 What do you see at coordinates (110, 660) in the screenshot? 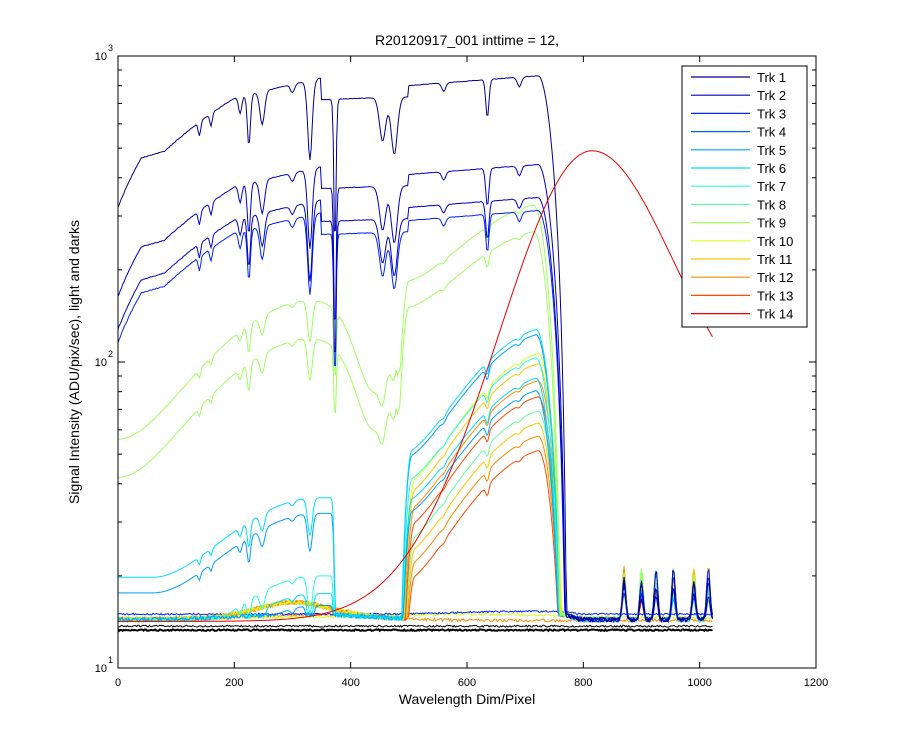
I see `y-tick-label-exponent: 1` at bounding box center [110, 660].